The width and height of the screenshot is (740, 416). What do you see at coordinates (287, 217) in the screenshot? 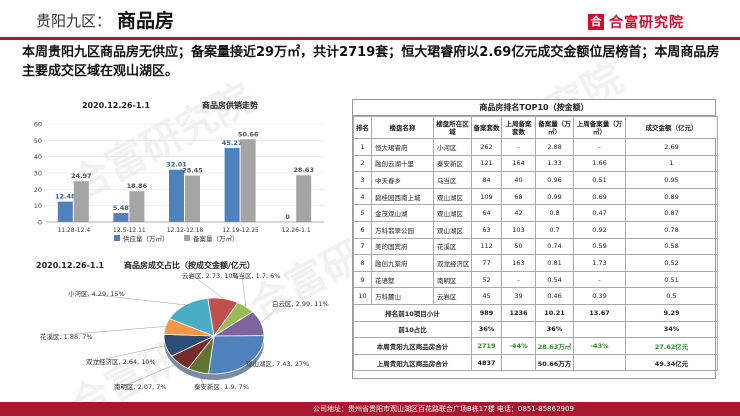
I see `data-label: 0` at bounding box center [287, 217].